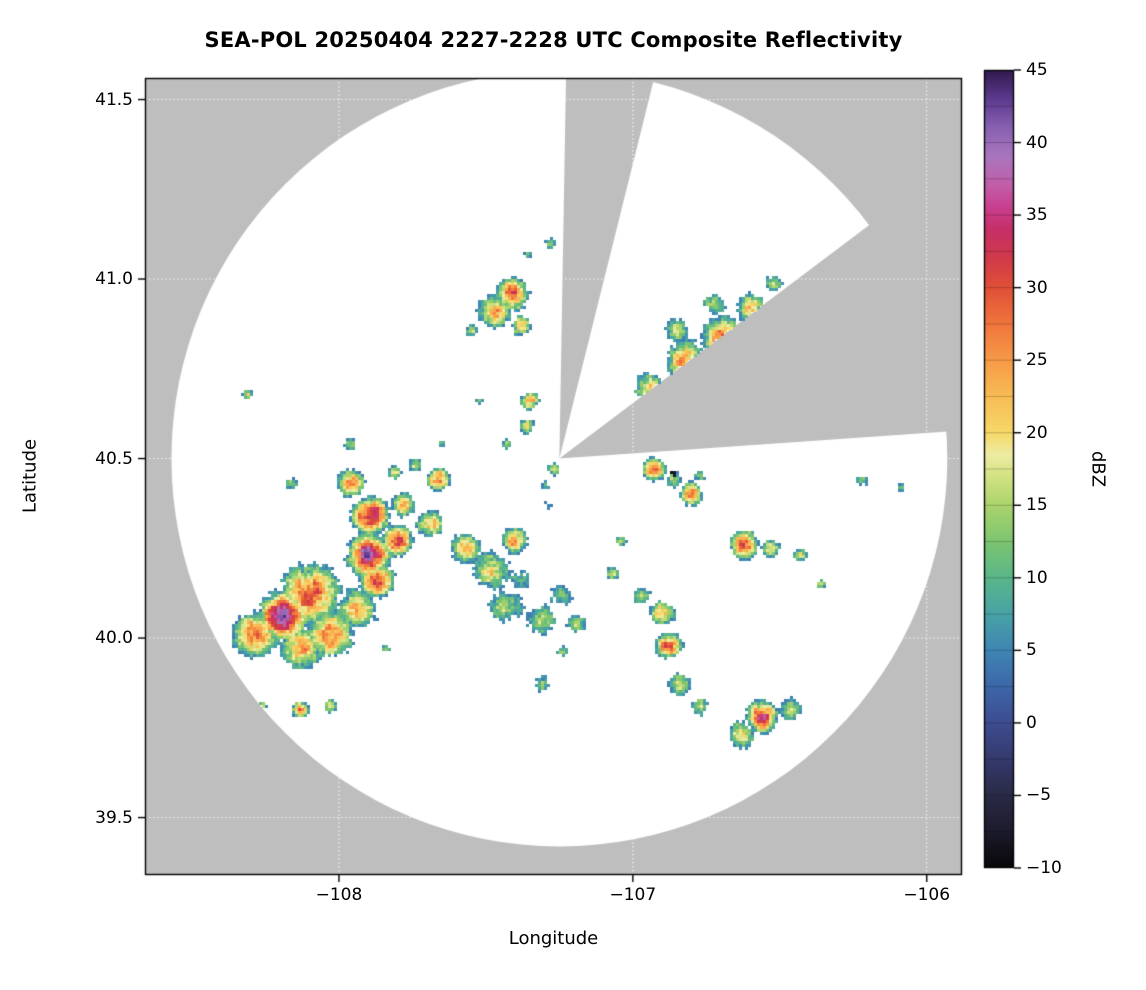 The width and height of the screenshot is (1146, 990). Describe the element at coordinates (114, 817) in the screenshot. I see `y-tick-label: 39.5` at that location.